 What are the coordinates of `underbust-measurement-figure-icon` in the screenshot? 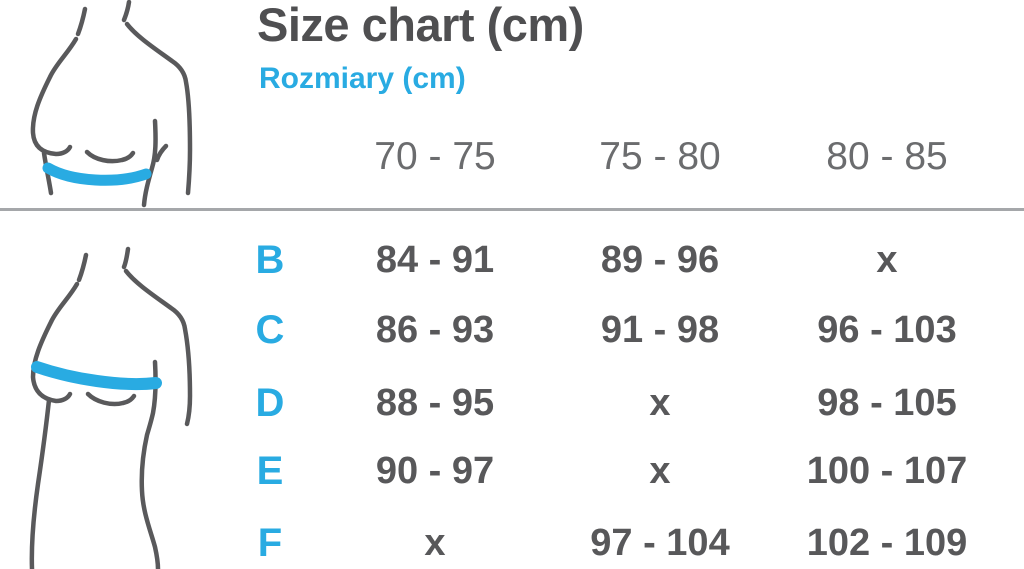 It's located at (111, 104).